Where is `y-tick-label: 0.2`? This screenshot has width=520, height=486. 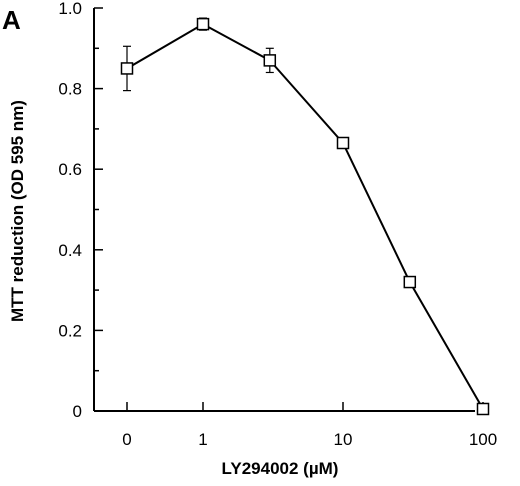 y-tick-label: 0.2 is located at coordinates (70, 330).